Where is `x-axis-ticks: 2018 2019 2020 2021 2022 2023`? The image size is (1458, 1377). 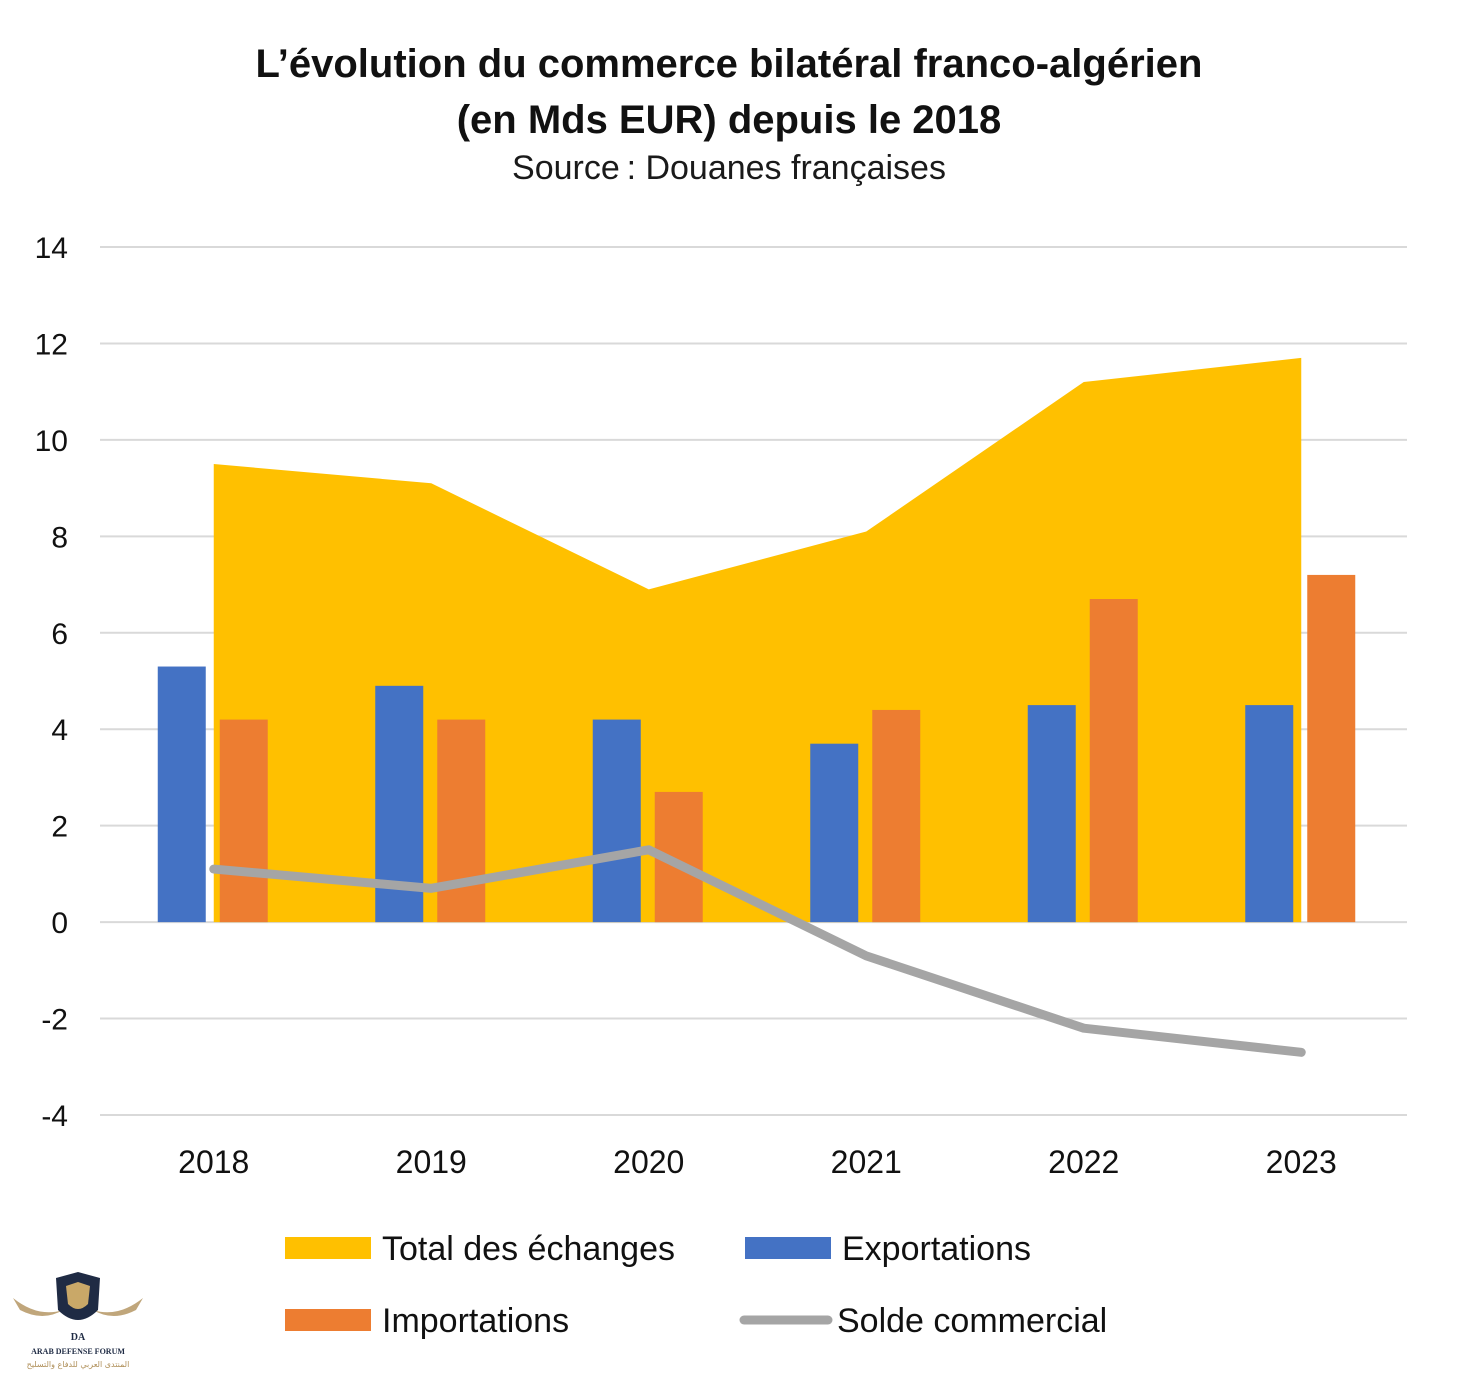
x-axis-ticks: 2018 2019 2020 2021 2022 2023 is located at coordinates (757, 1162).